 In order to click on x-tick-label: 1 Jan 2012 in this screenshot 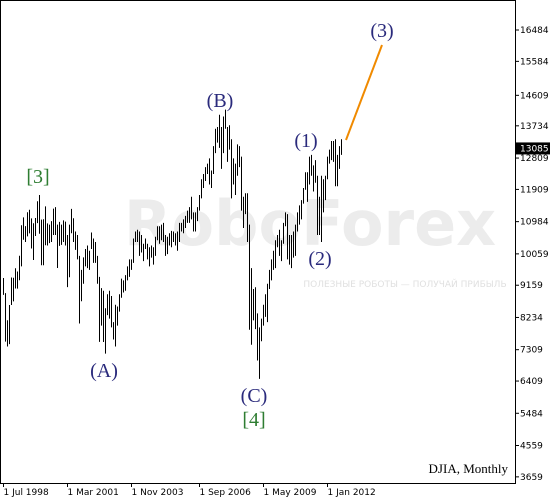, I will do `click(352, 493)`.